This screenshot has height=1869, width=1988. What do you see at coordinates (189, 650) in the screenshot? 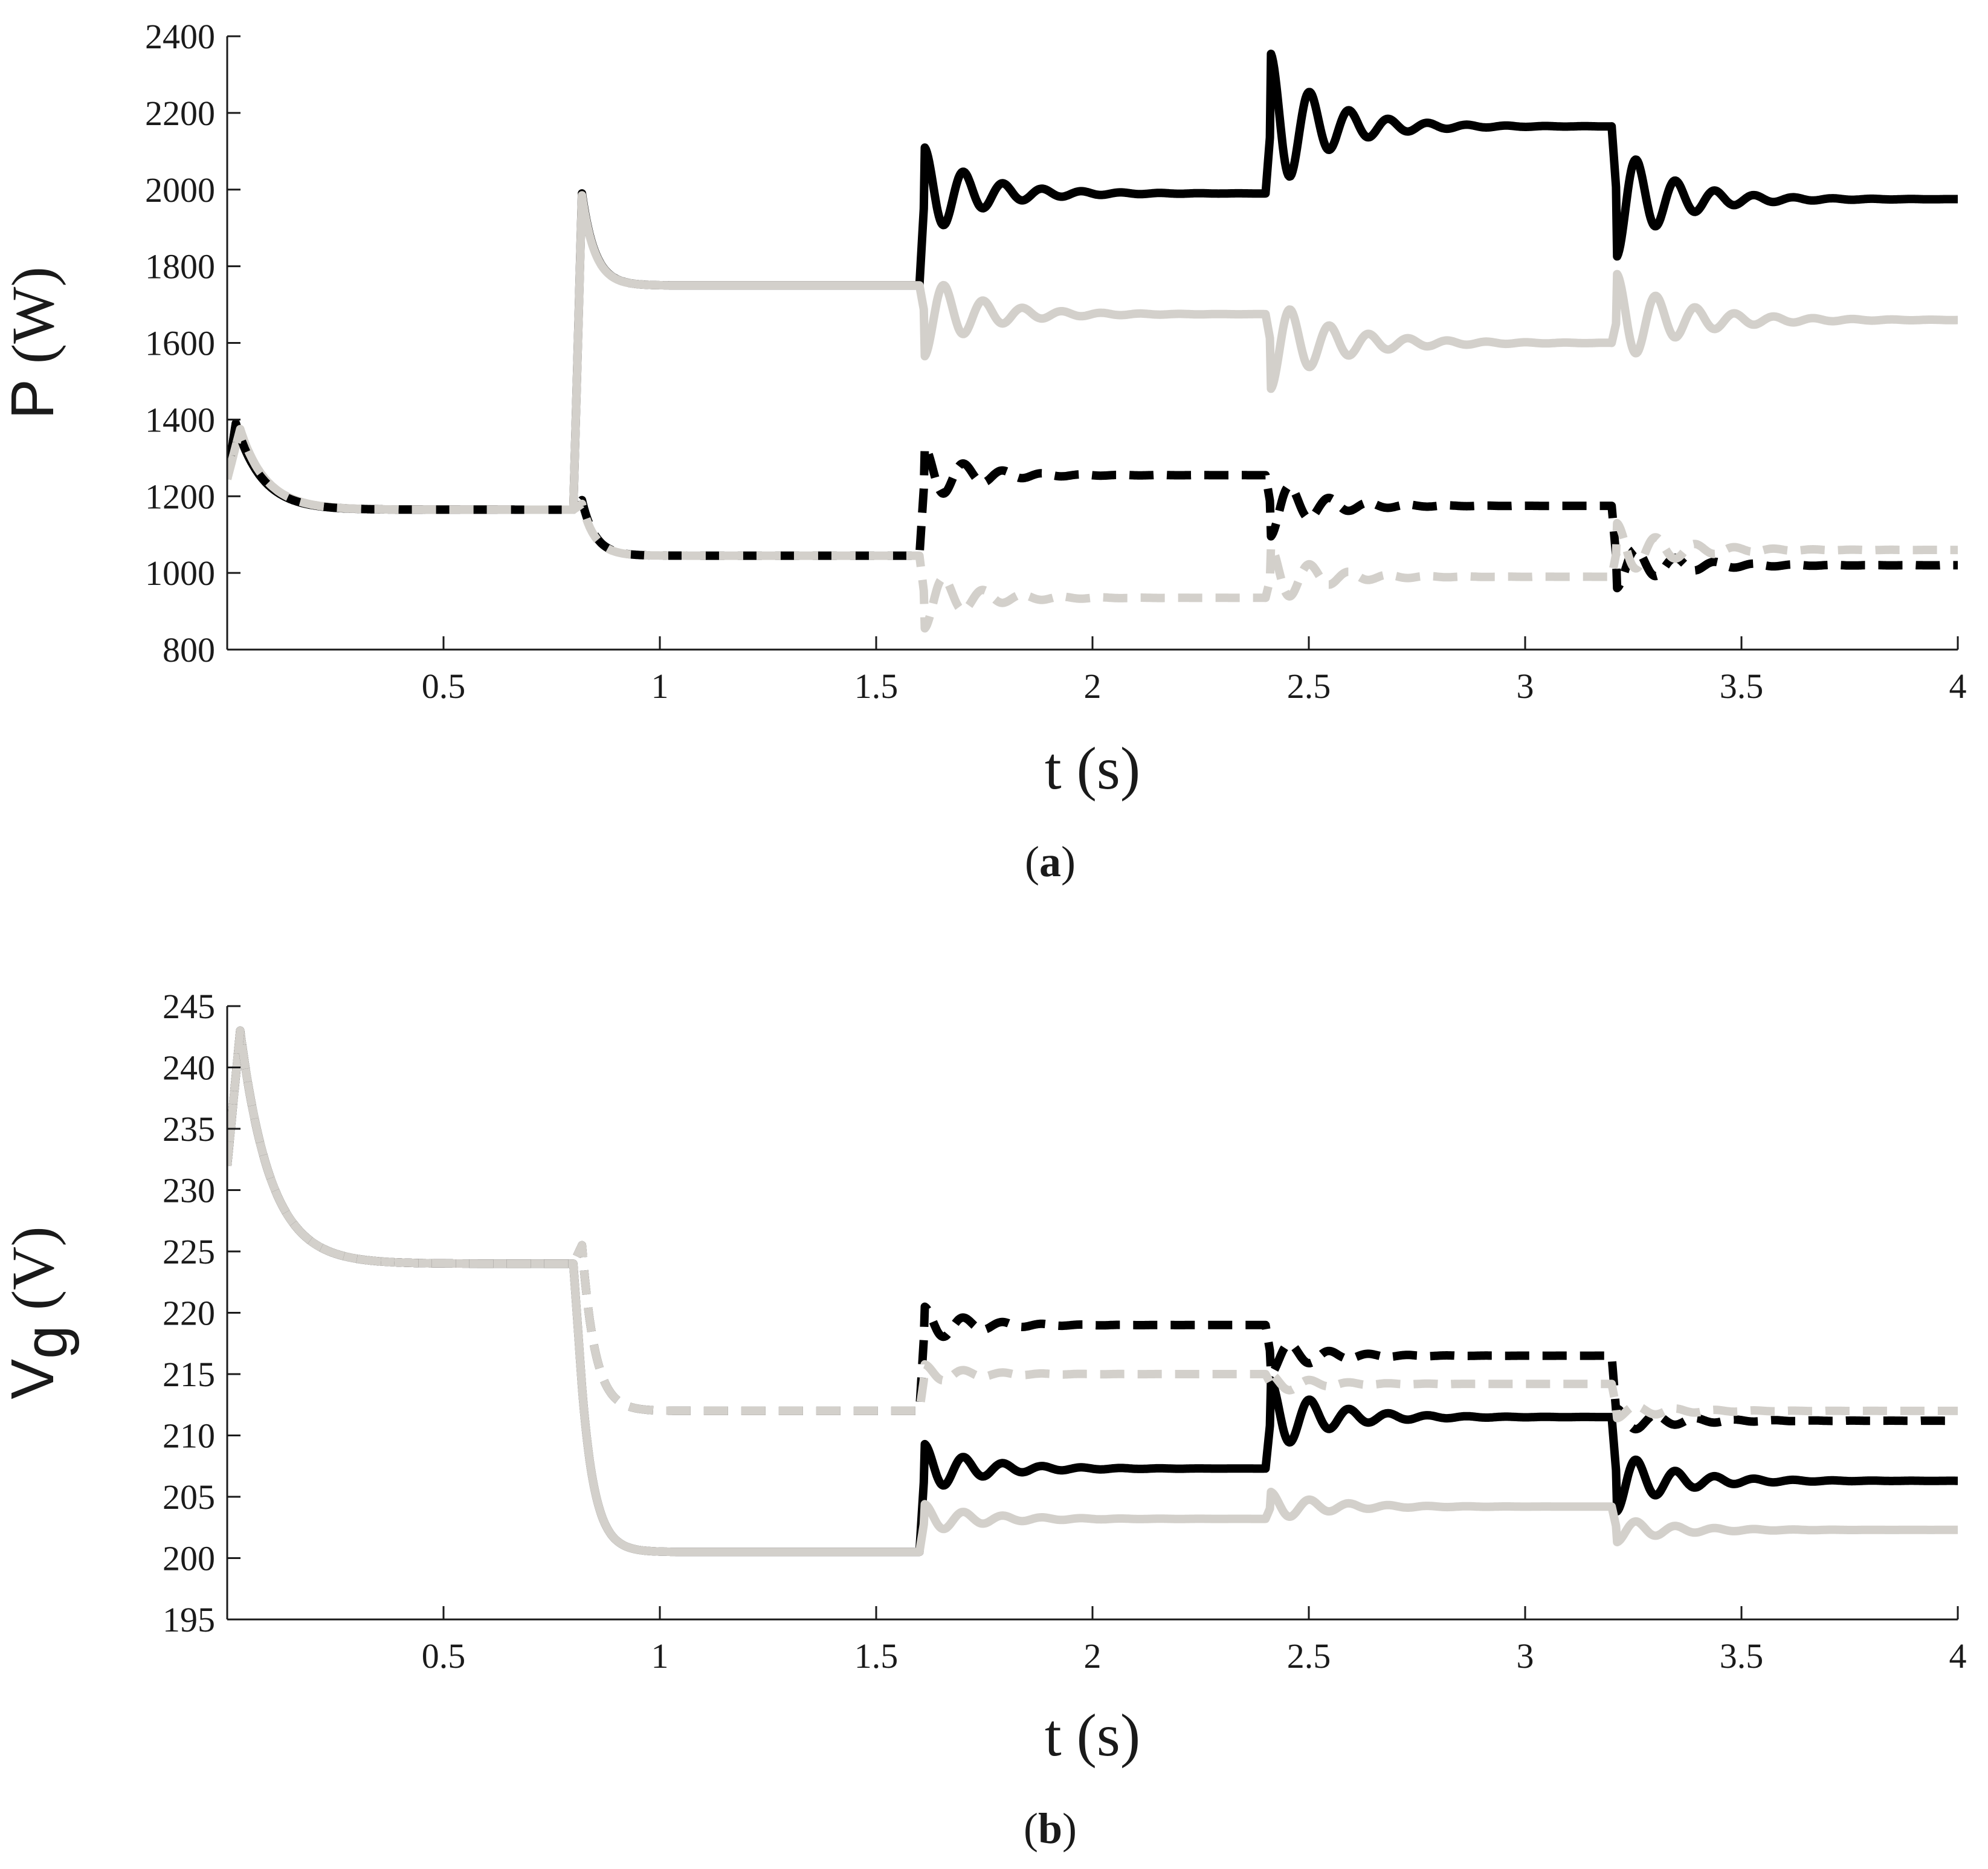
I see `y-tick-label: 800` at bounding box center [189, 650].